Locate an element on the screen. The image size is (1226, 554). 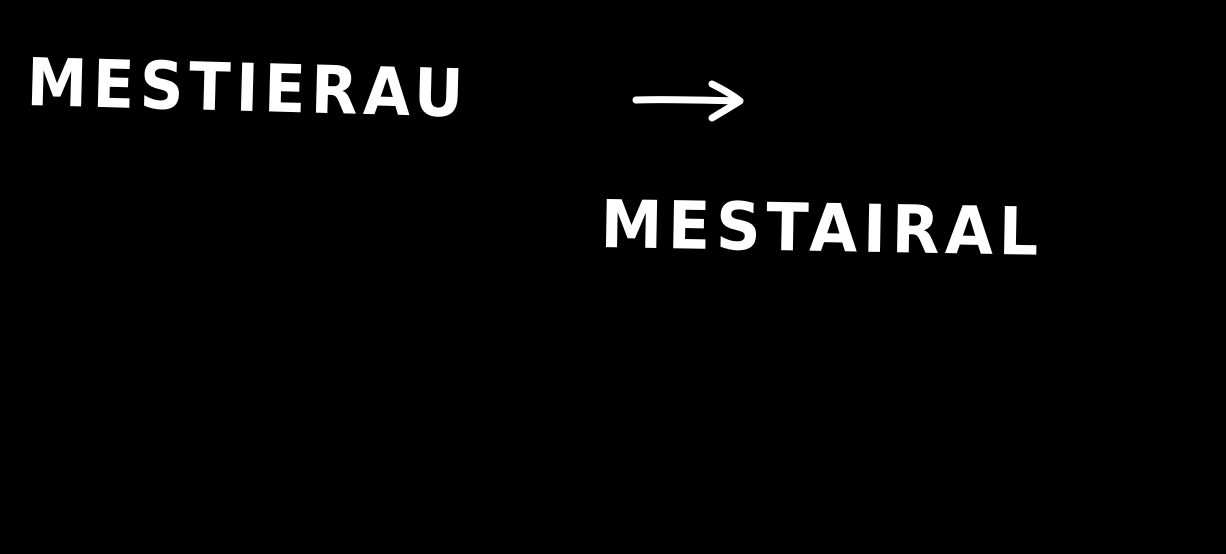
source-word: MESTIERAU is located at coordinates (247, 88).